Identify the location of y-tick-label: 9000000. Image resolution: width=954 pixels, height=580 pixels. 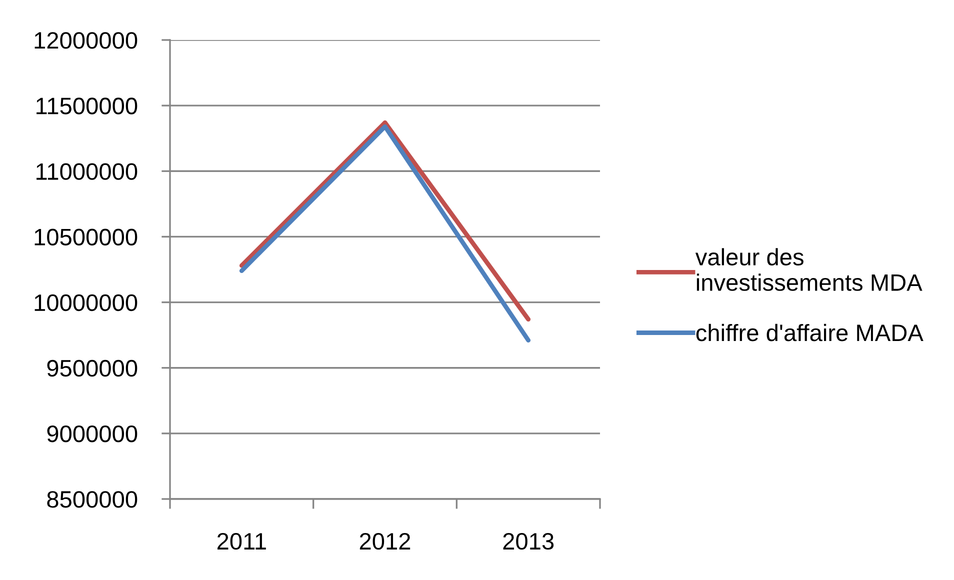
(92, 433).